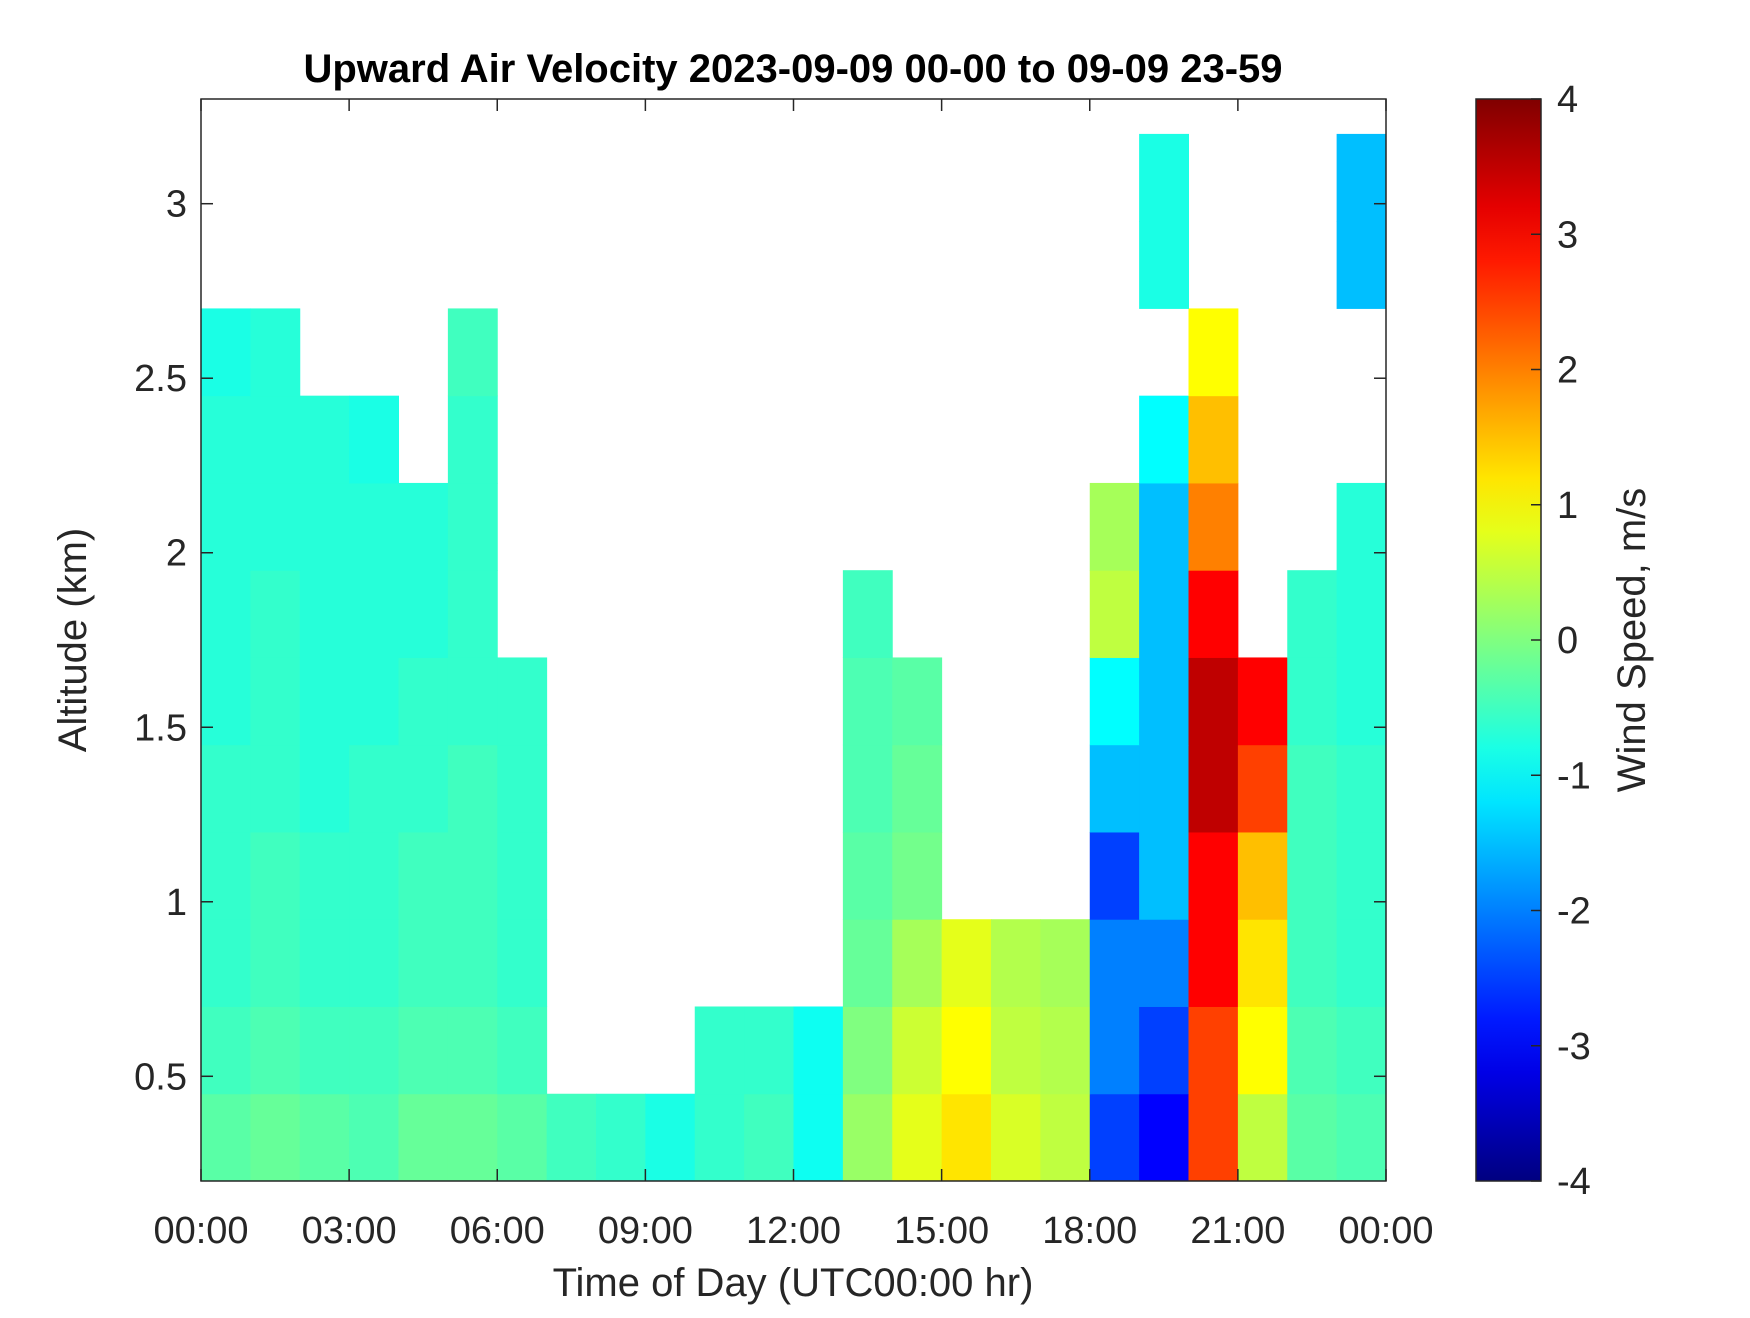 The height and width of the screenshot is (1318, 1750). I want to click on x-axis-label: Time of Day (UTC00:00 hr), so click(793, 1283).